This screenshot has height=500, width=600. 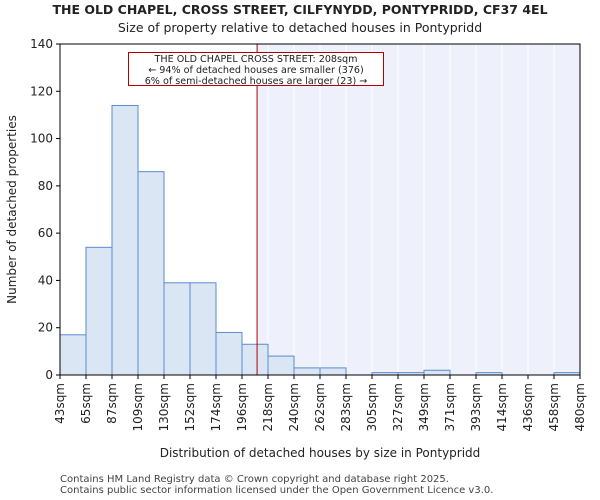 I want to click on x-tick-label: 305sqm, so click(x=372, y=407).